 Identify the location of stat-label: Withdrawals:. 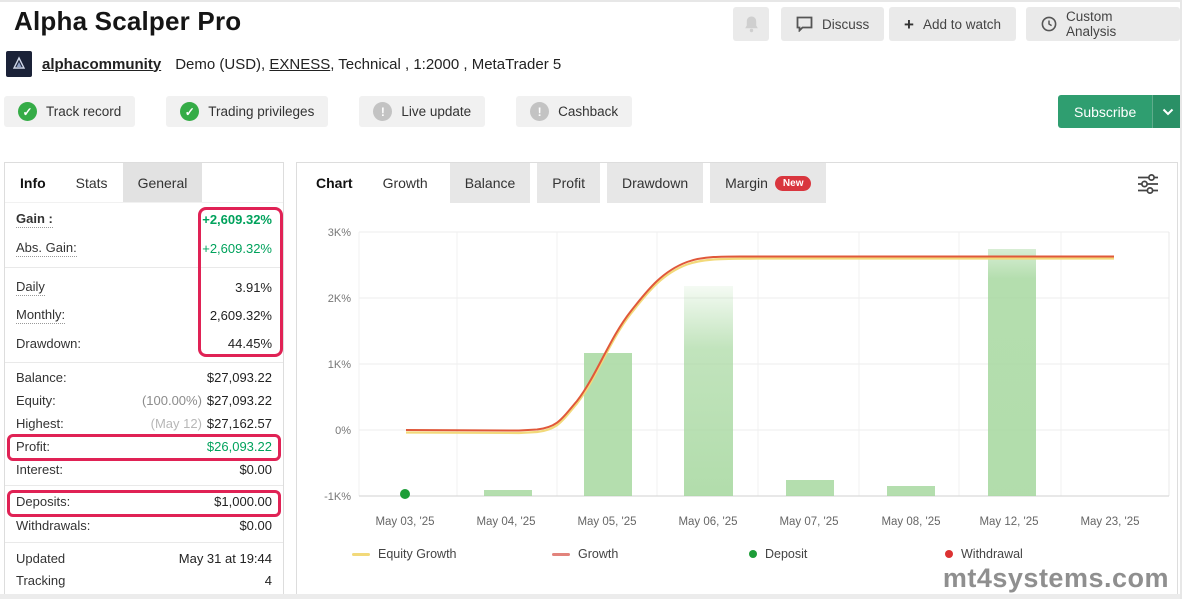
(53, 525).